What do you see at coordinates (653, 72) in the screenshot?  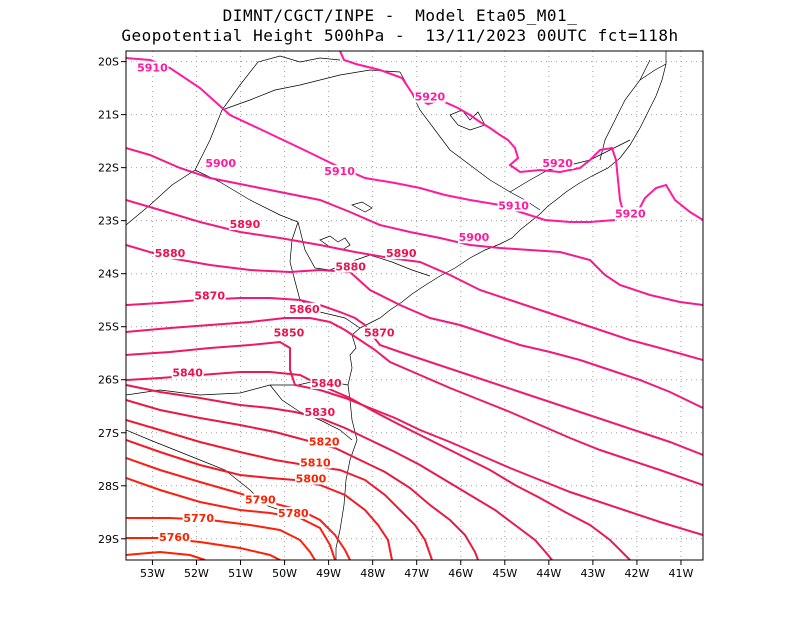 I see `border-mg-ba` at bounding box center [653, 72].